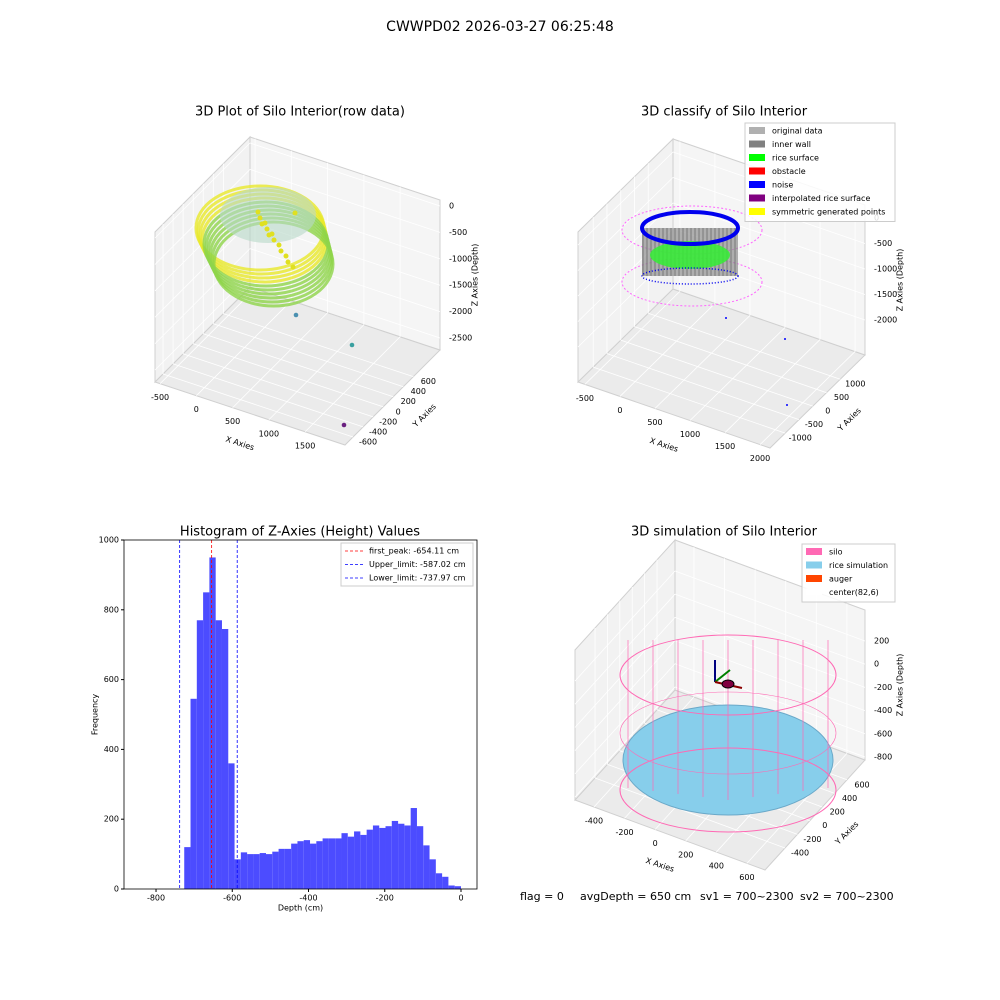  I want to click on x-axis-label: Depth (cm), so click(300, 908).